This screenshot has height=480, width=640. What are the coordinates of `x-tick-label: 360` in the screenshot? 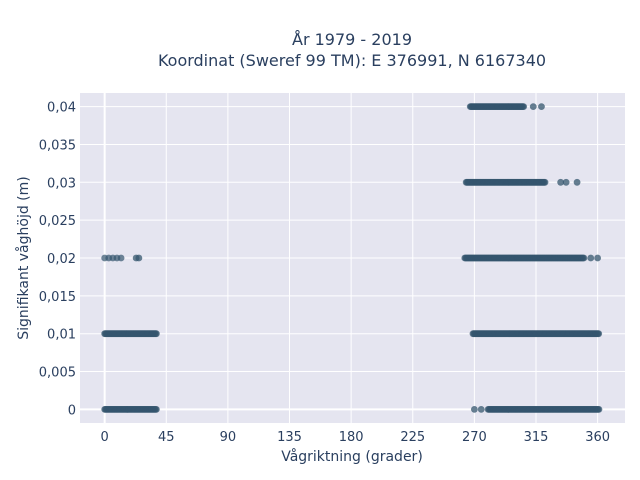 It's located at (597, 437).